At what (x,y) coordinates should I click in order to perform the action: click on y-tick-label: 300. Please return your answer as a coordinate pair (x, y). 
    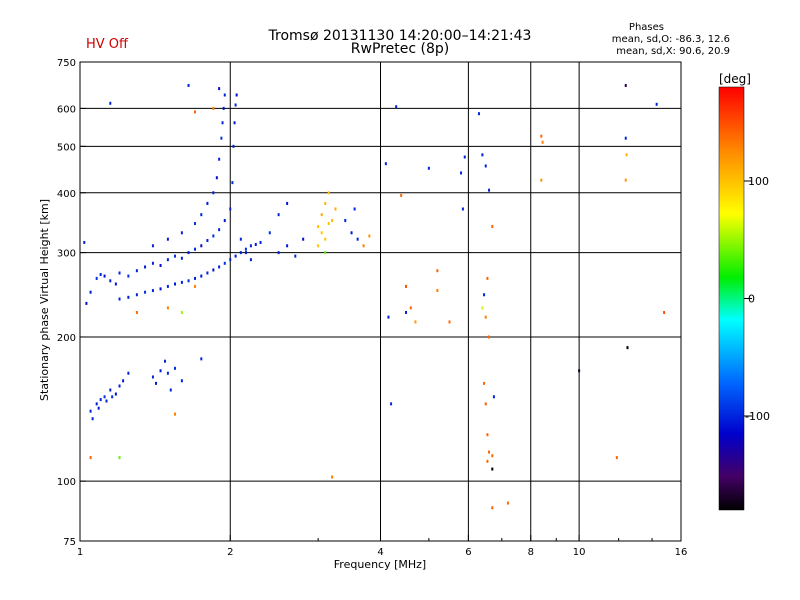
    Looking at the image, I should click on (66, 254).